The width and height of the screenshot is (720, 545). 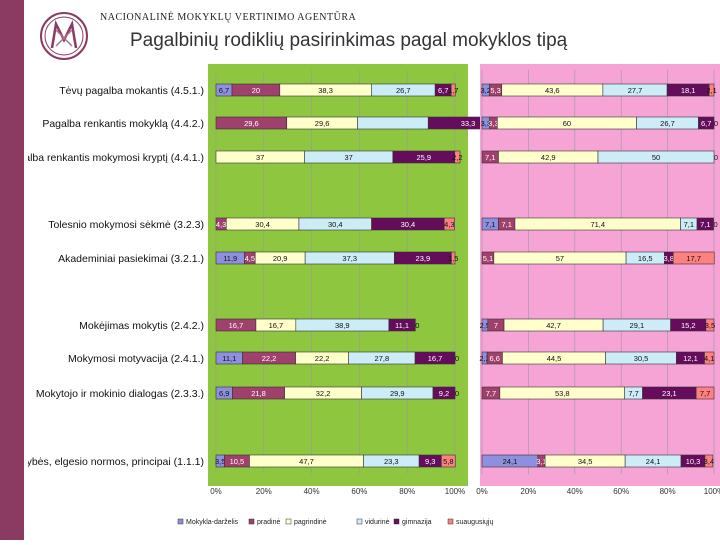 What do you see at coordinates (64, 36) in the screenshot?
I see `agency-logo` at bounding box center [64, 36].